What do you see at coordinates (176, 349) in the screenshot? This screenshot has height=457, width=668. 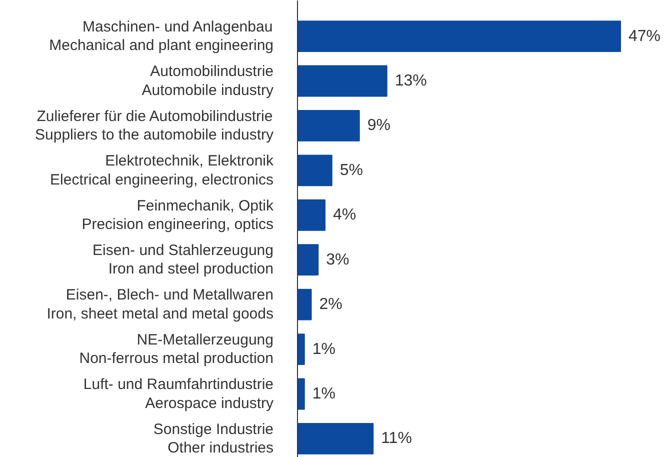 I see `y-tick-label: NE-Metallerzeugung Non-ferrous metal production` at bounding box center [176, 349].